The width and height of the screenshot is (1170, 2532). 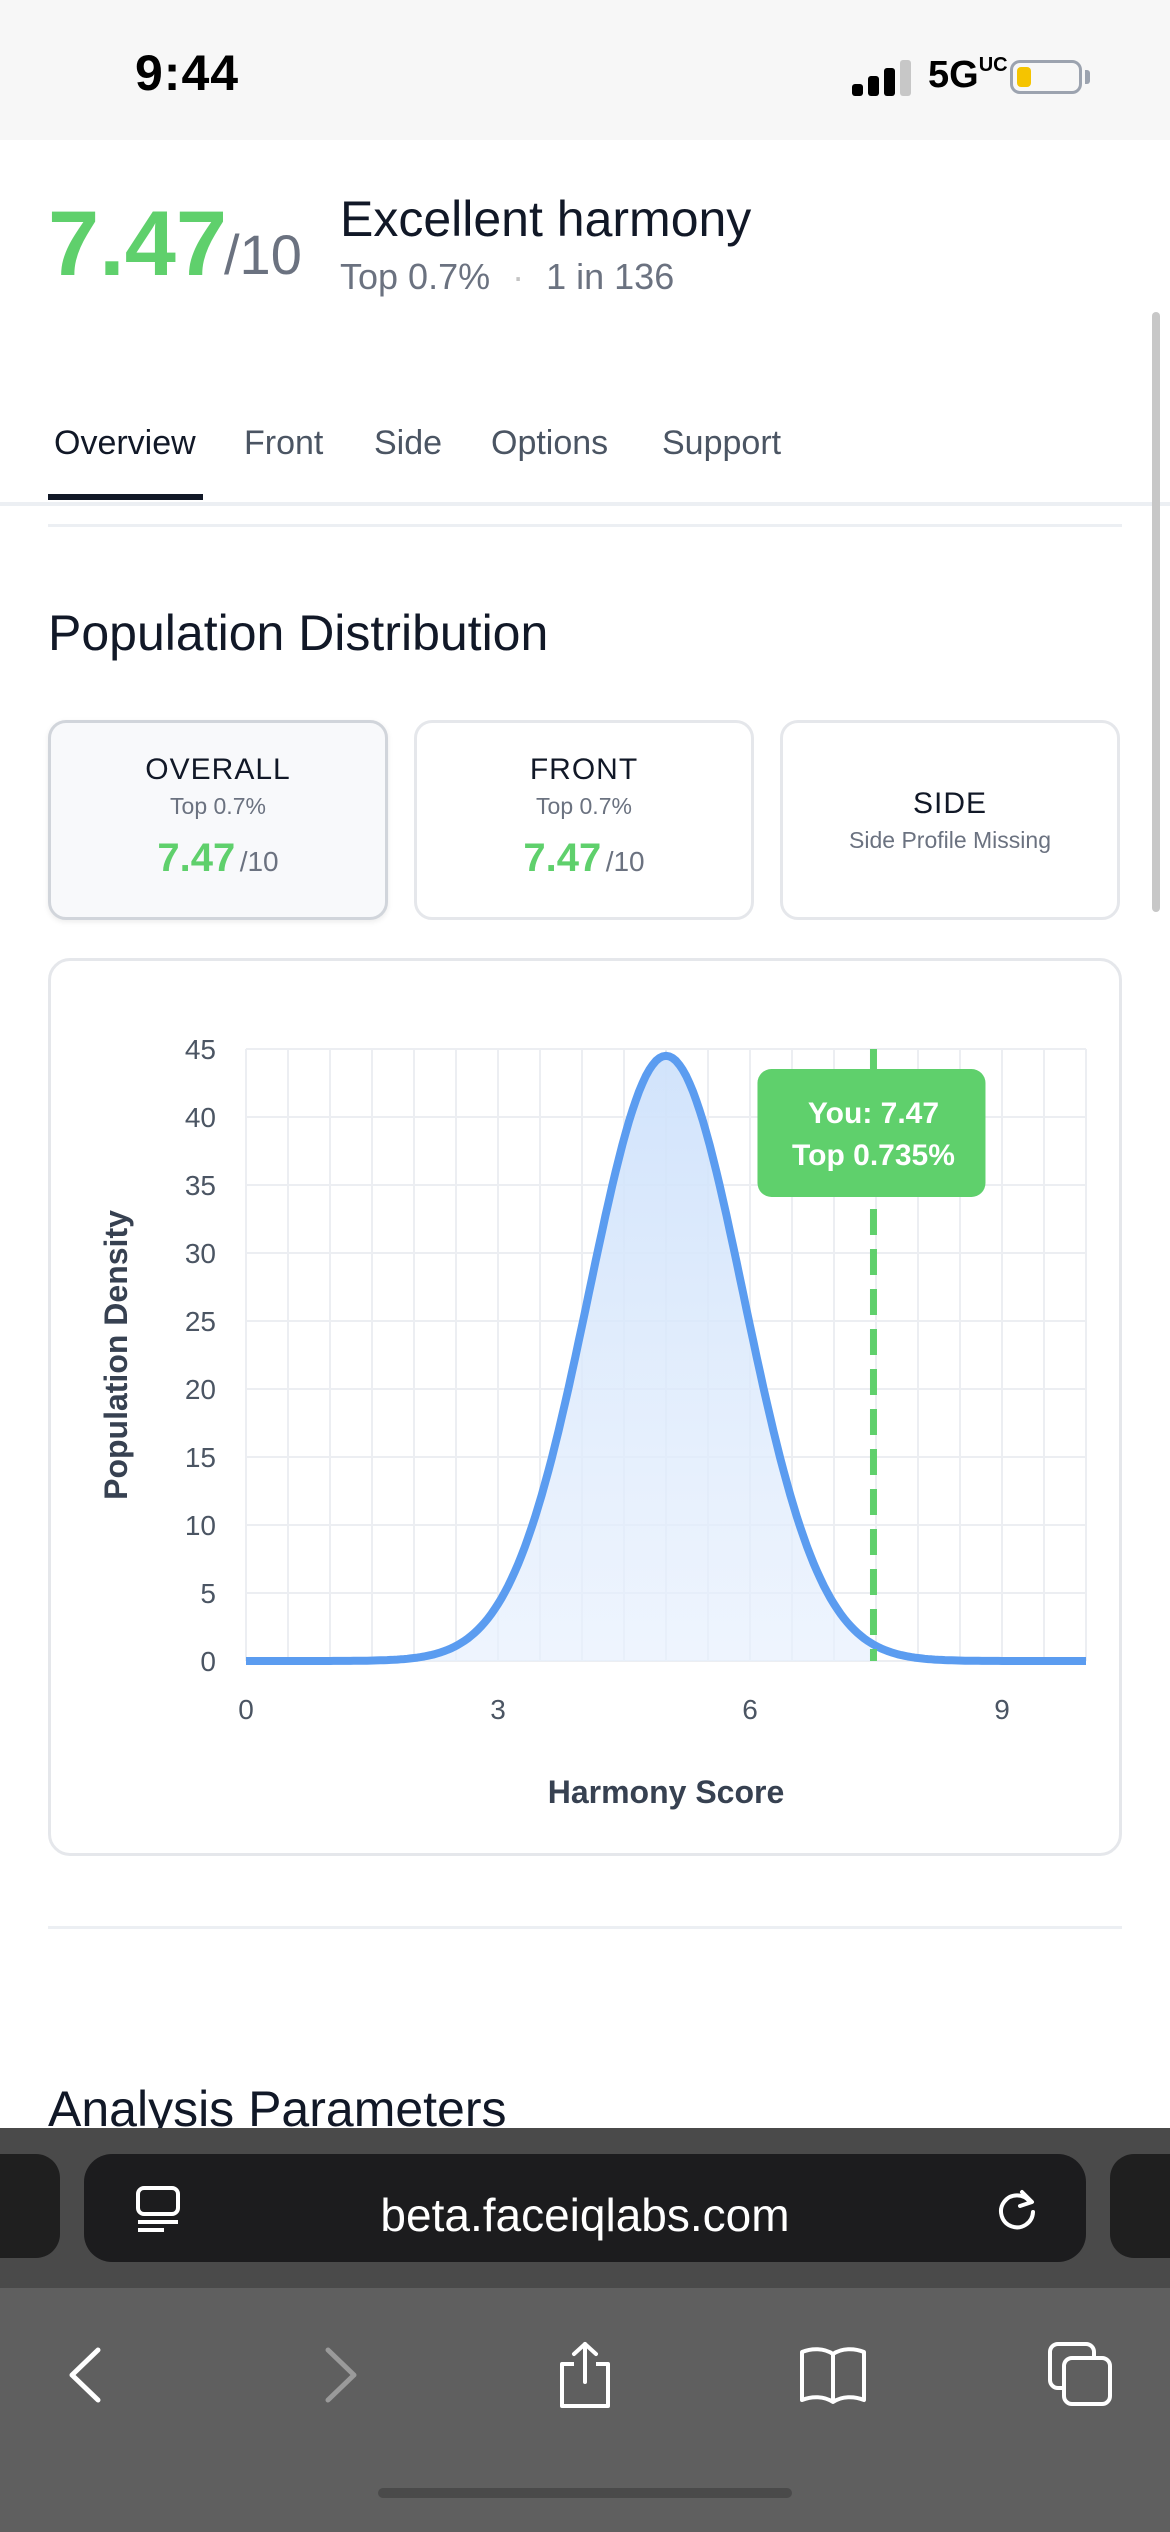 I want to click on browser-toolbar, so click(x=585, y=2410).